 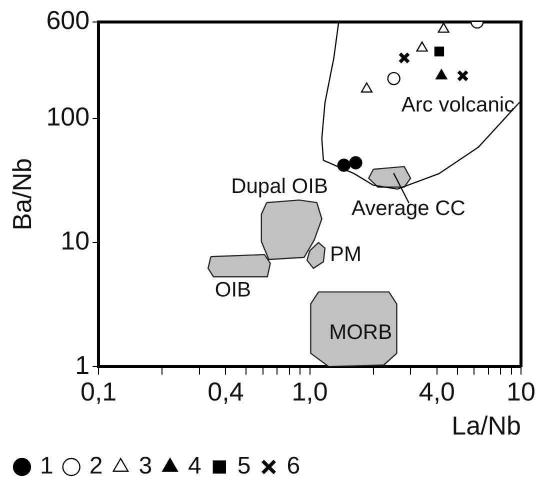 What do you see at coordinates (195, 466) in the screenshot?
I see `legend-label: 4` at bounding box center [195, 466].